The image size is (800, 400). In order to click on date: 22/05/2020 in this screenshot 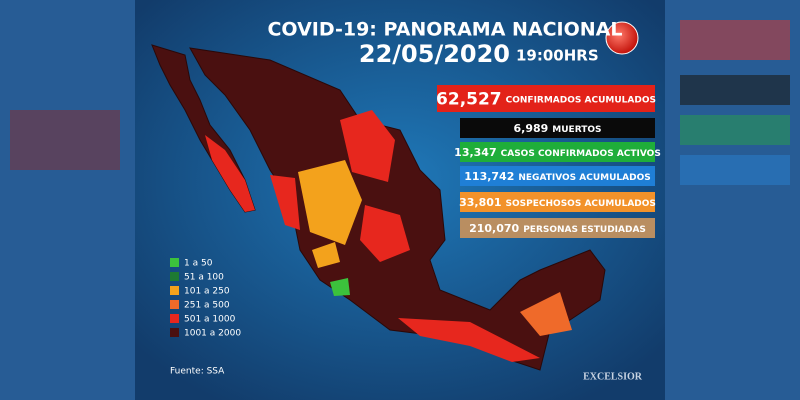, I will do `click(434, 54)`.